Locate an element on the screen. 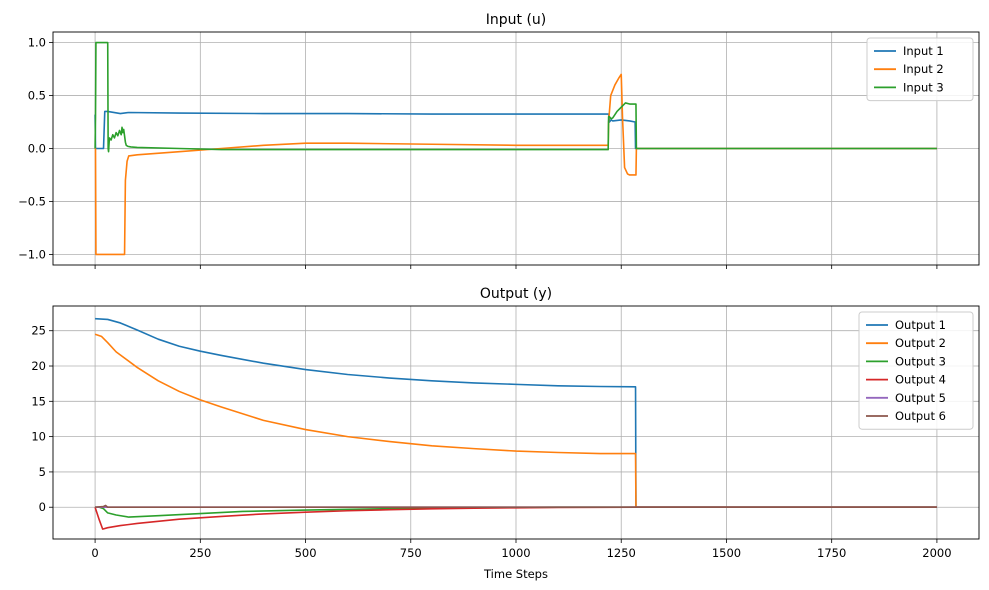 The image size is (989, 590). x-tick-label: 1500 is located at coordinates (726, 553).